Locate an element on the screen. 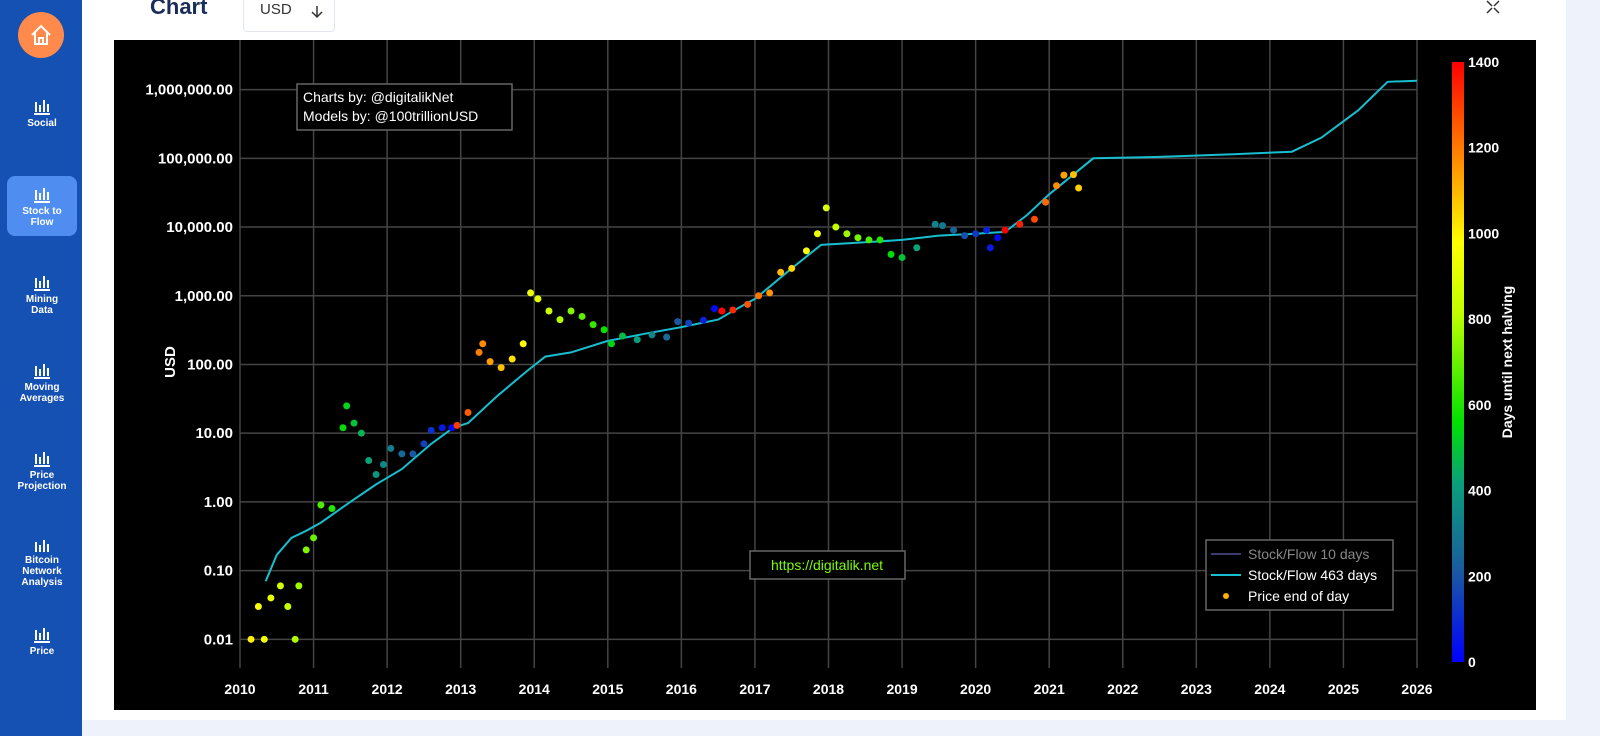 Image resolution: width=1600 pixels, height=736 pixels. annotation: Models by: @100trillionUSD is located at coordinates (390, 116).